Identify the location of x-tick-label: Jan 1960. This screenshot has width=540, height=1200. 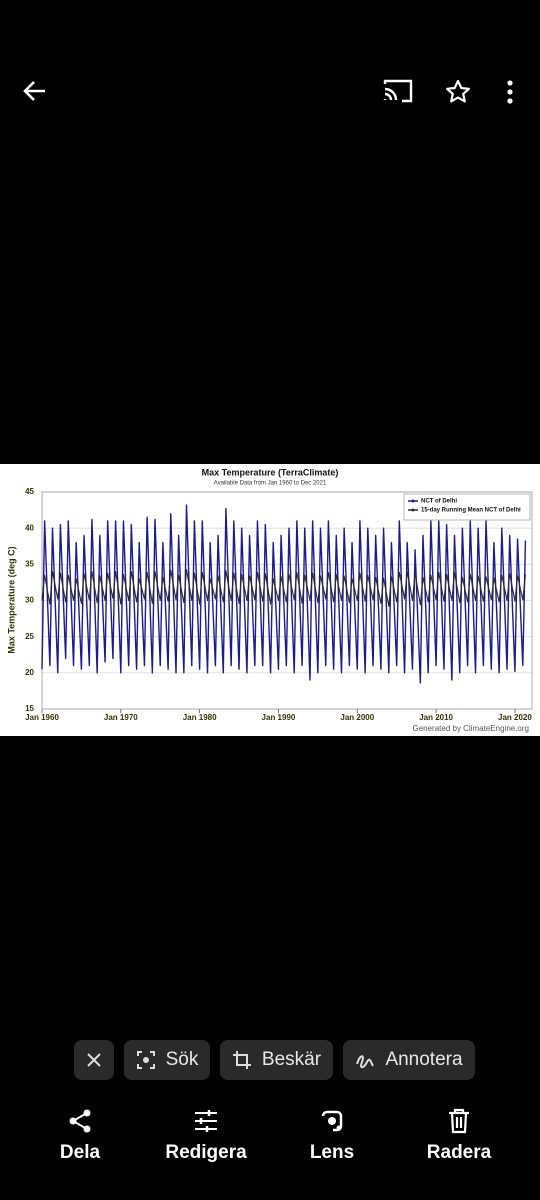
(42, 717).